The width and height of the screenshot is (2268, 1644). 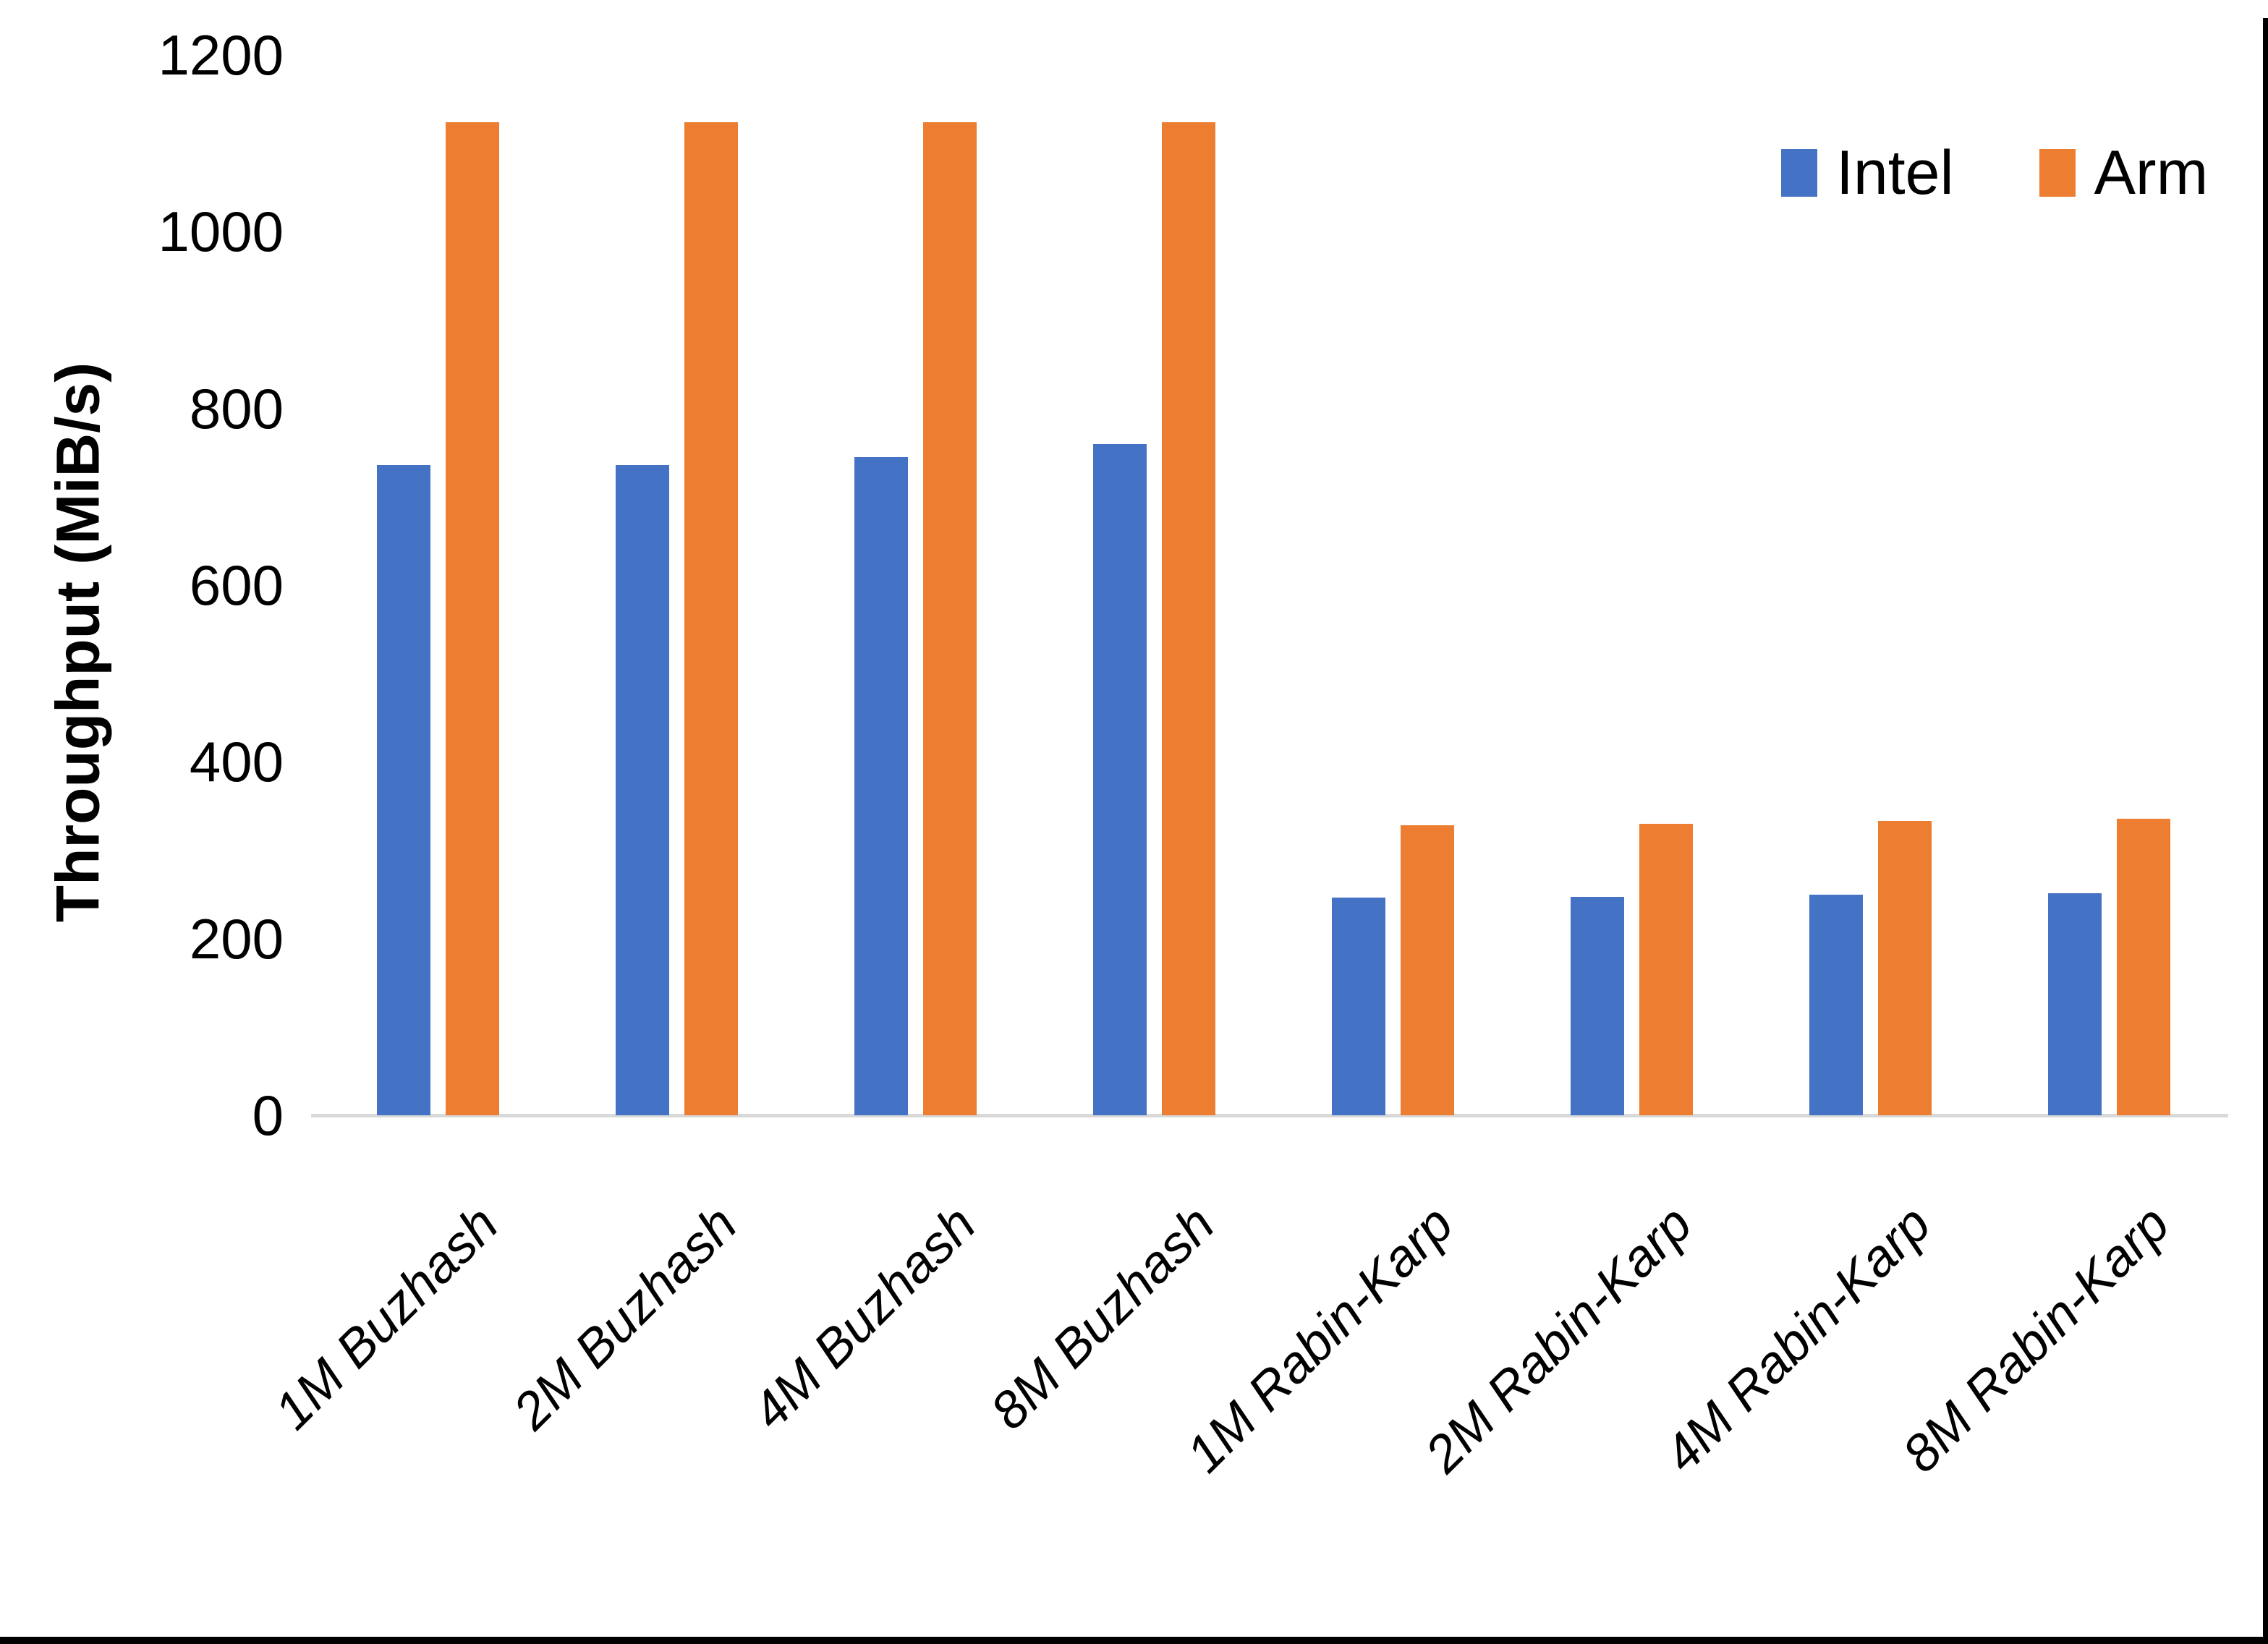 I want to click on bar-intel-2m-buzhash, so click(x=642, y=789).